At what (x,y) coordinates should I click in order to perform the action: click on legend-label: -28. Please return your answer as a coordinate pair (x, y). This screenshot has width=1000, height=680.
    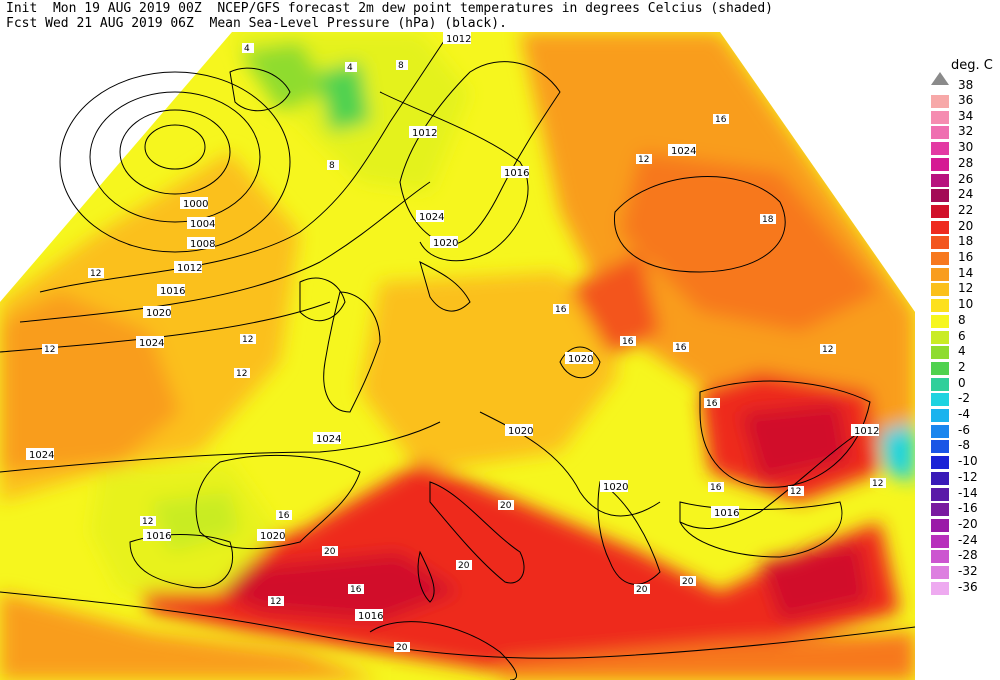
    Looking at the image, I should click on (968, 555).